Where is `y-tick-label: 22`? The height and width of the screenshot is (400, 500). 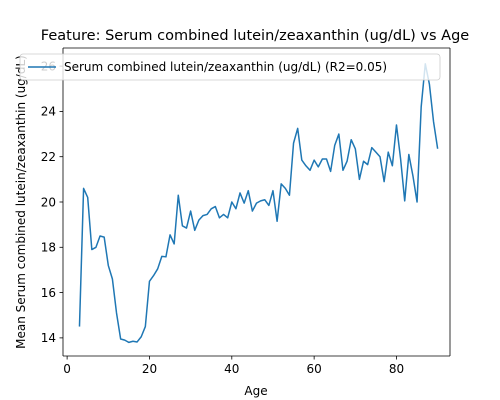
y-tick-label: 22 is located at coordinates (48, 157).